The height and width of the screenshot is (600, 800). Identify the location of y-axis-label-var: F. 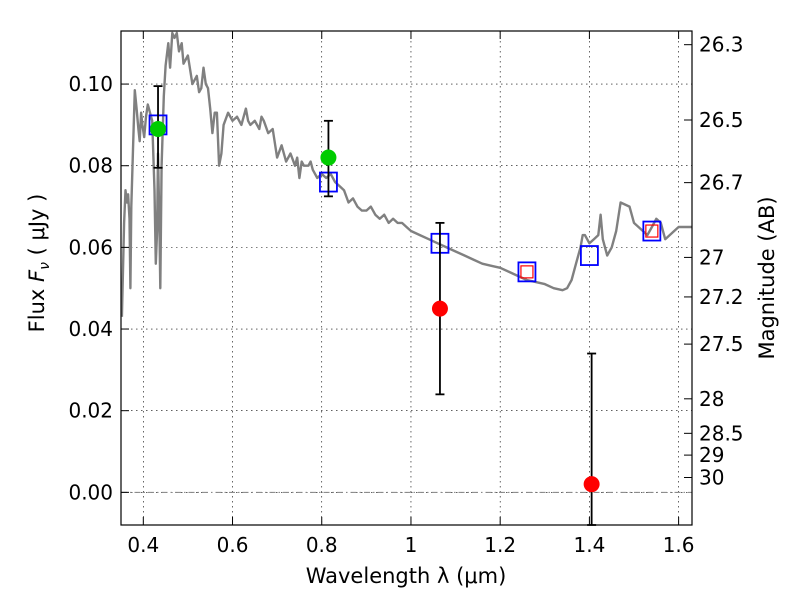
(37, 275).